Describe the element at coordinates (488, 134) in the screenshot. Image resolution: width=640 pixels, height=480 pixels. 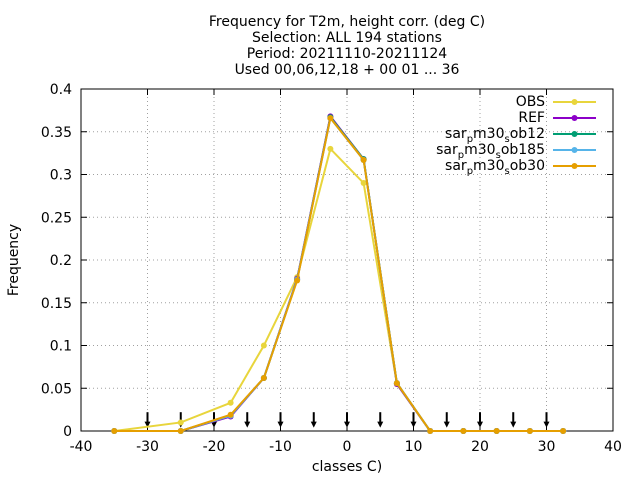
I see `legend-ob12-part-3: m30` at that location.